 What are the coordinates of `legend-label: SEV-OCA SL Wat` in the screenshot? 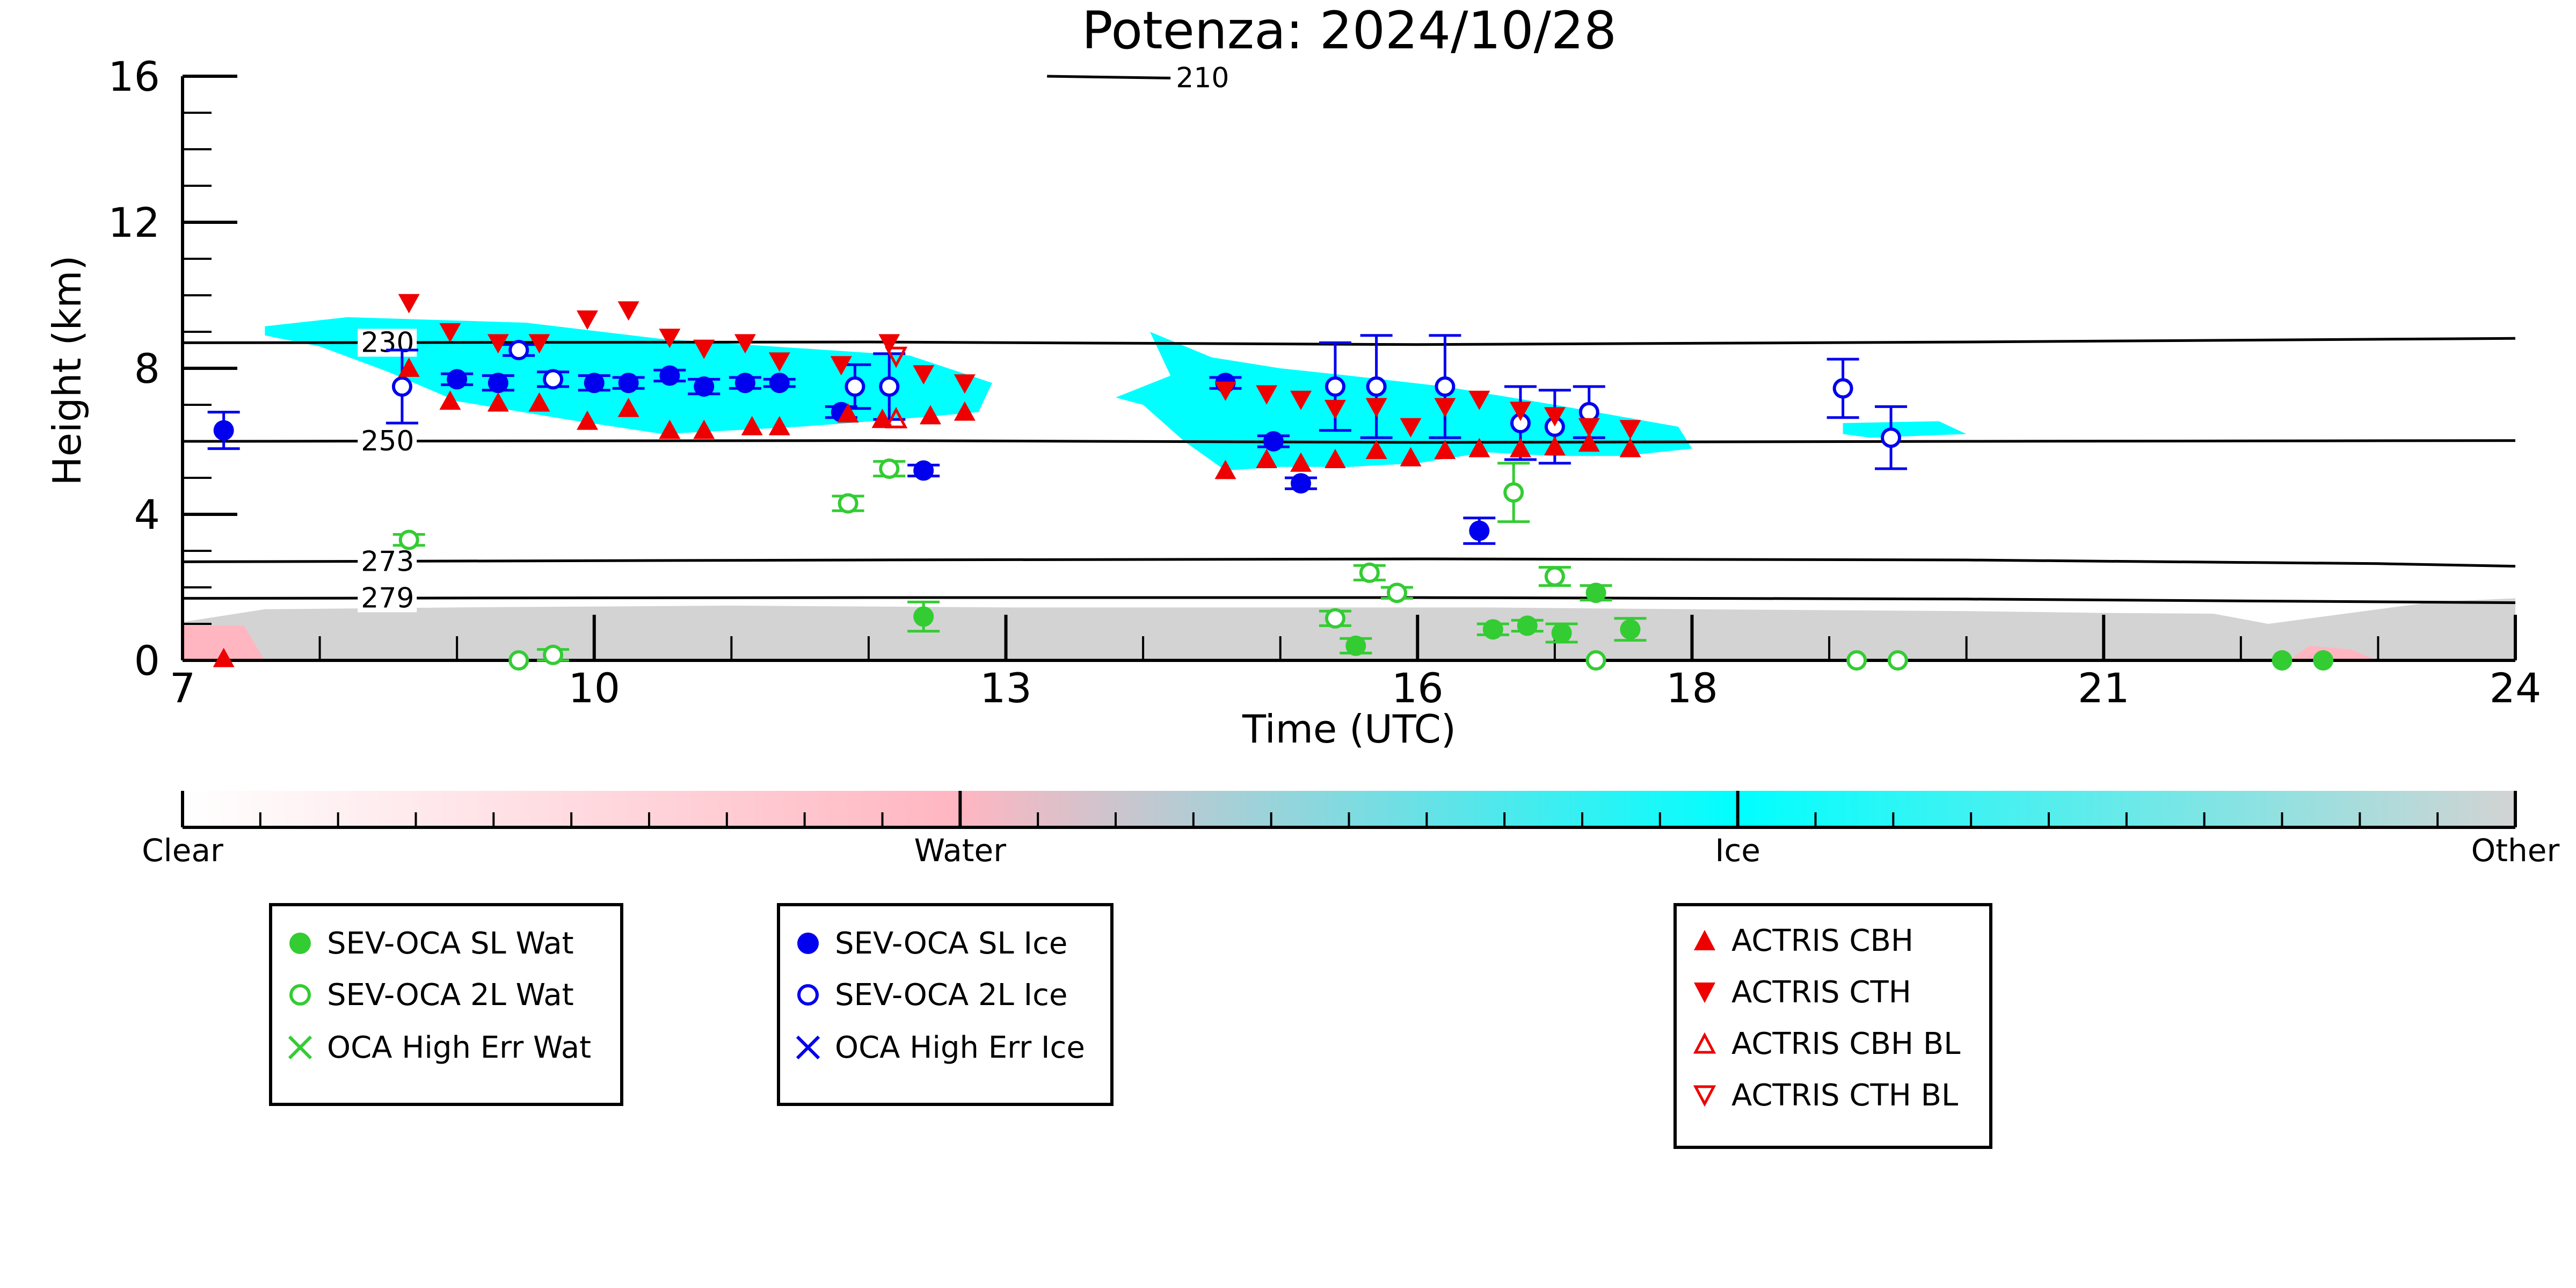 It's located at (450, 943).